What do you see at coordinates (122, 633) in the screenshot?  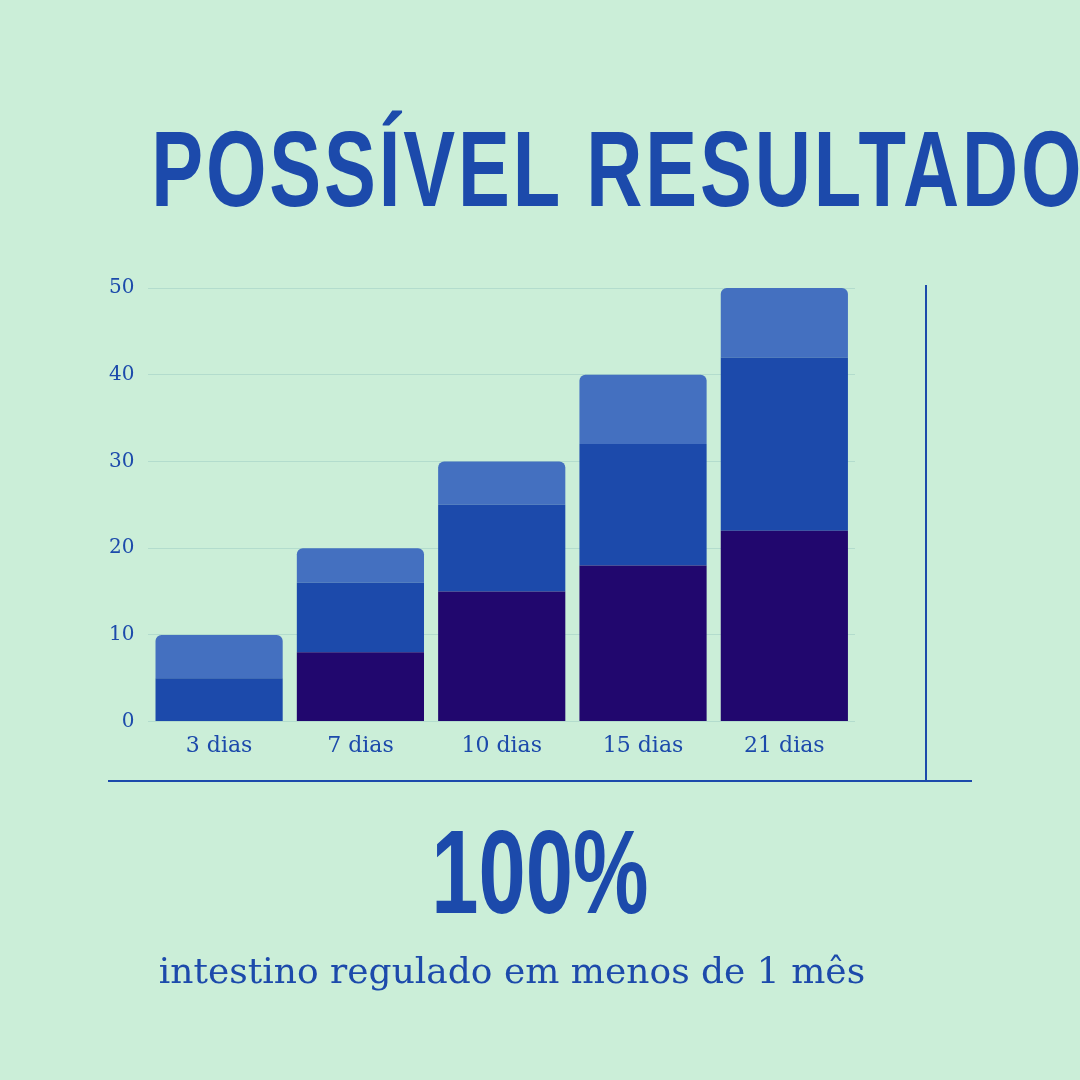 I see `y-tick-label: 10` at bounding box center [122, 633].